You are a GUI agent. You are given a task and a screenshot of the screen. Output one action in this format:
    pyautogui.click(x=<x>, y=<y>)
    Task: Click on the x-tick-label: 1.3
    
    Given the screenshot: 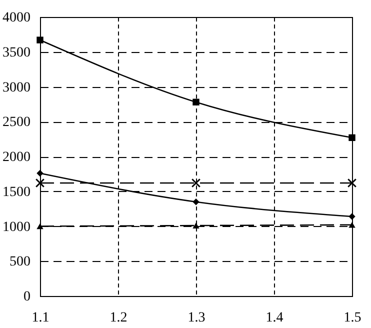 What is the action you would take?
    pyautogui.click(x=197, y=318)
    